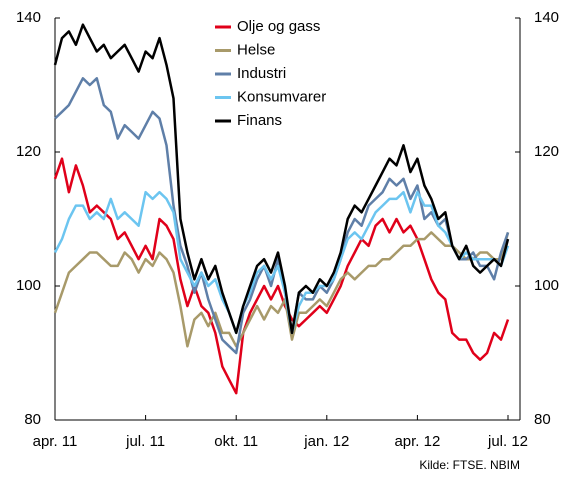 This screenshot has width=564, height=477. Describe the element at coordinates (507, 441) in the screenshot. I see `x-tick-label: jul. 12` at that location.